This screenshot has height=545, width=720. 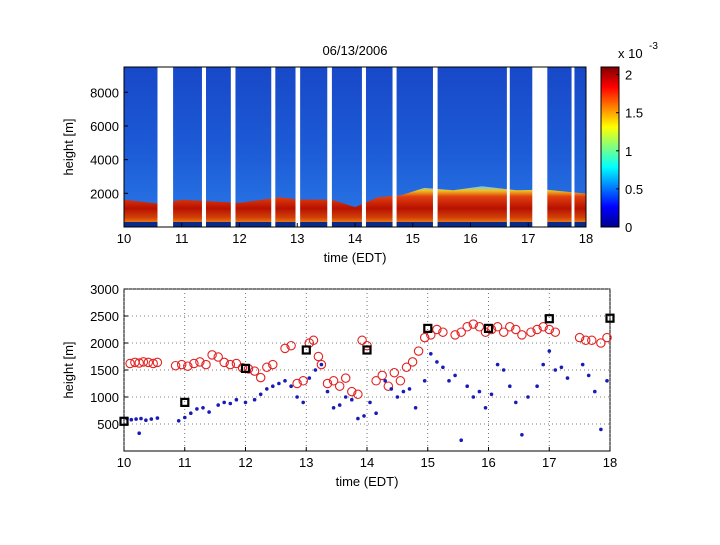 What do you see at coordinates (355, 204) in the screenshot?
I see `mixed-layer-band` at bounding box center [355, 204].